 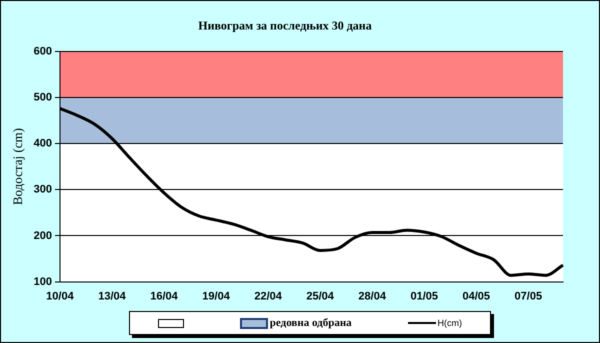 What do you see at coordinates (18, 167) in the screenshot?
I see `y-axis-title: Водостај (cm)` at bounding box center [18, 167].